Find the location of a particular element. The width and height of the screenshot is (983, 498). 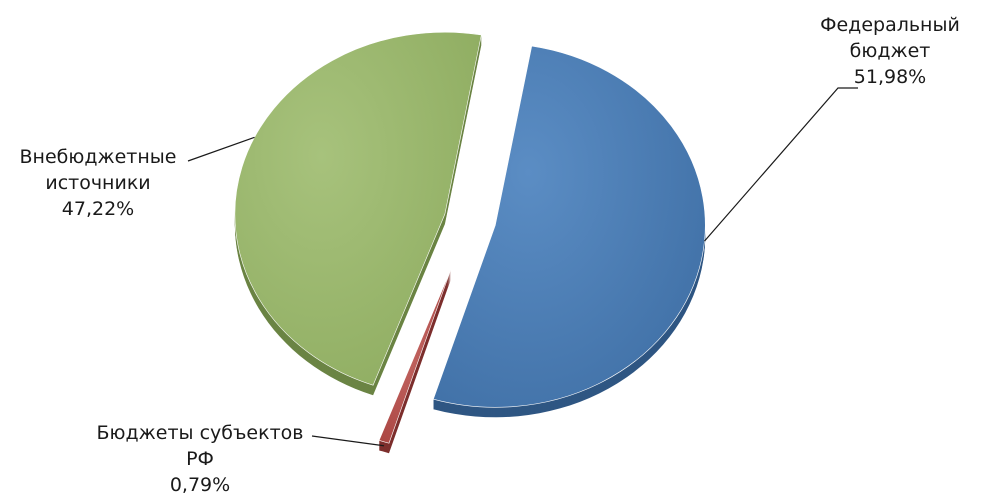

label-extrabudgetary-sources-line-1: Внебюджетные is located at coordinates (98, 157).